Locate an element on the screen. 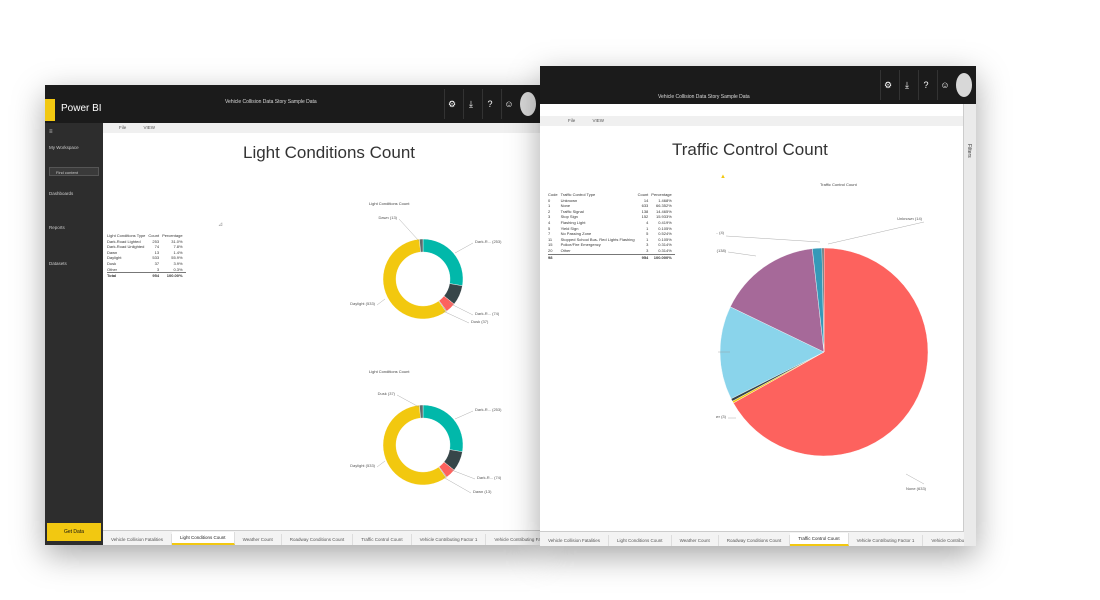 The image size is (1100, 600). table-row: 2 Traffic Signal 138 14.465% is located at coordinates (611, 212).